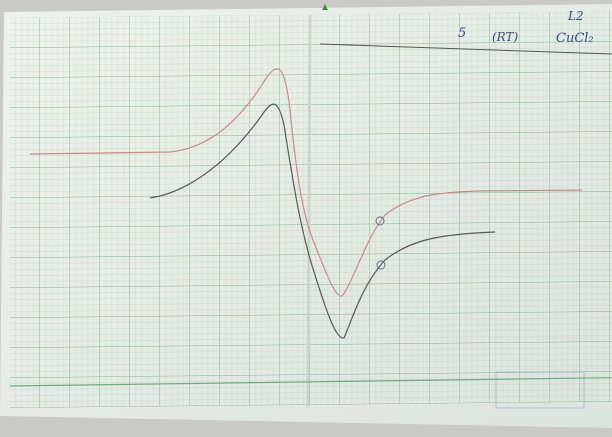 The width and height of the screenshot is (612, 437). I want to click on header-rule, so click(465, 49).